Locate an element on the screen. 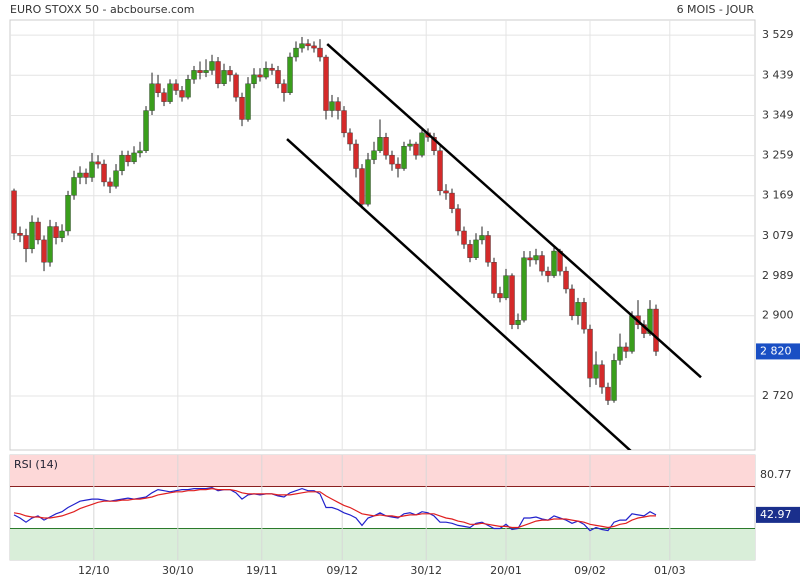  x-tick-label: 09/12 is located at coordinates (342, 570).